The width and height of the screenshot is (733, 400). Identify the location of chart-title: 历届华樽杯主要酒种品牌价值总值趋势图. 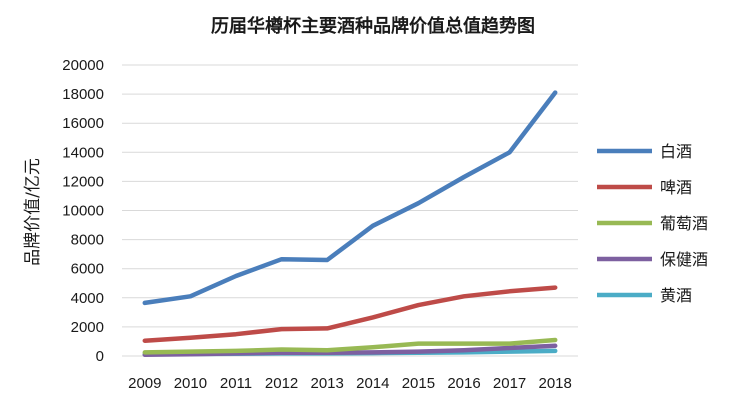
(373, 26).